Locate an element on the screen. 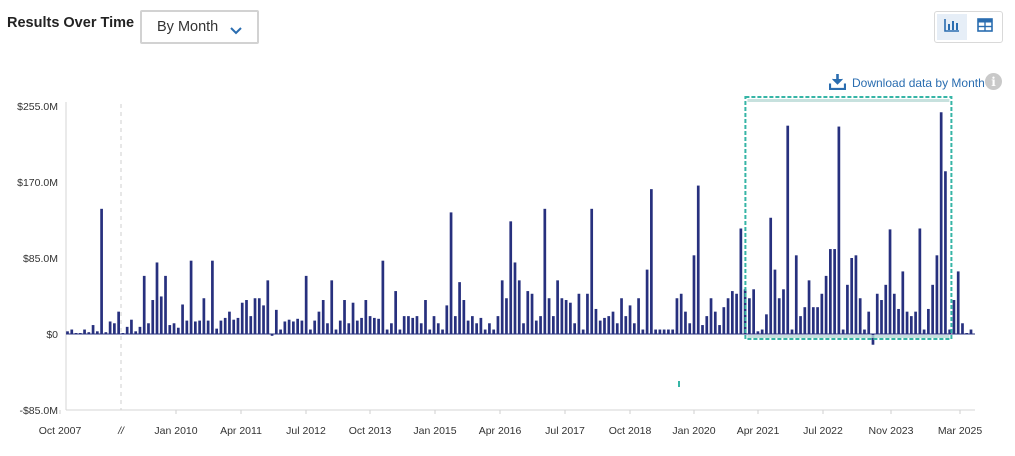  download-data-link: Download data by Month is located at coordinates (906, 83).